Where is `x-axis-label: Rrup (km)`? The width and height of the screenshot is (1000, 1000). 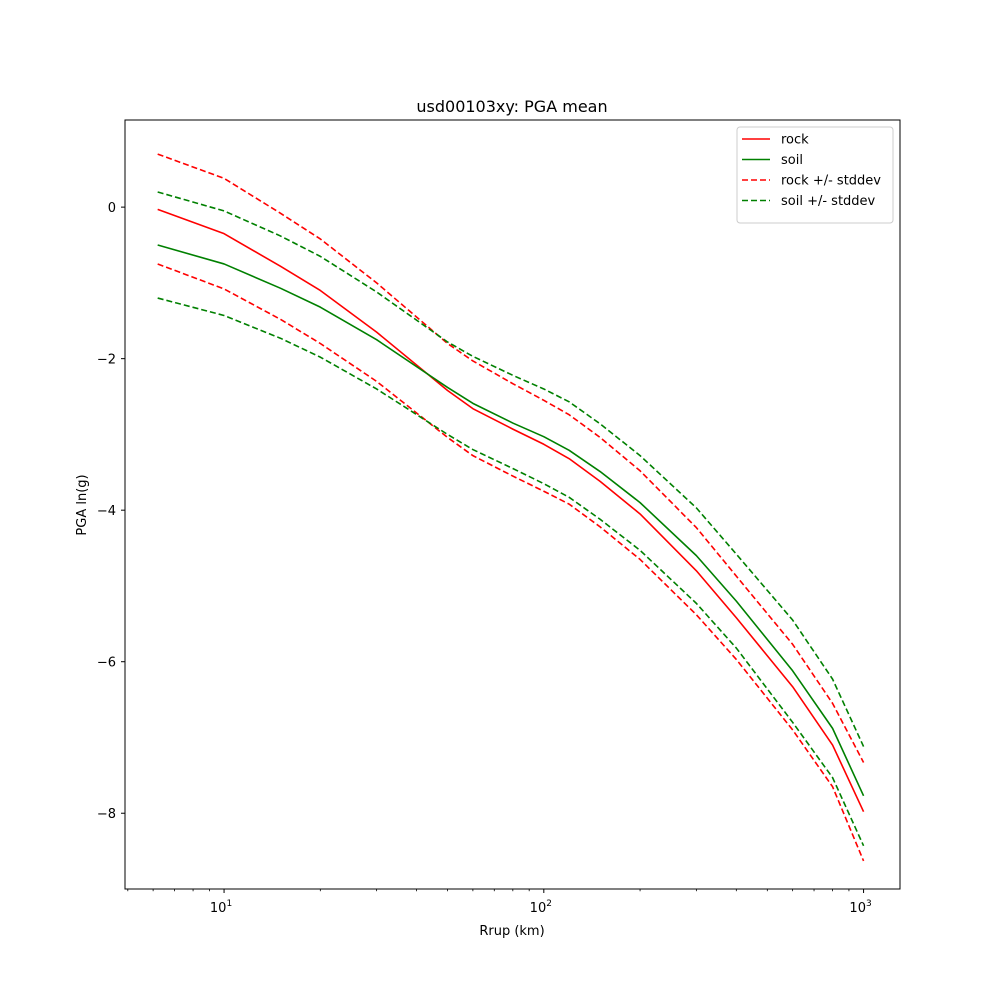
x-axis-label: Rrup (km) is located at coordinates (511, 931).